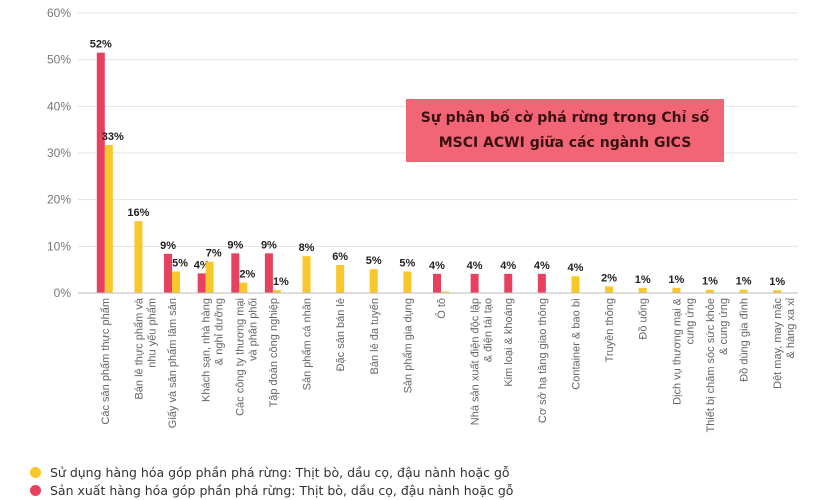  I want to click on x-tick-label: Dệt may, may mặc& hàng xa xỉ, so click(784, 342).